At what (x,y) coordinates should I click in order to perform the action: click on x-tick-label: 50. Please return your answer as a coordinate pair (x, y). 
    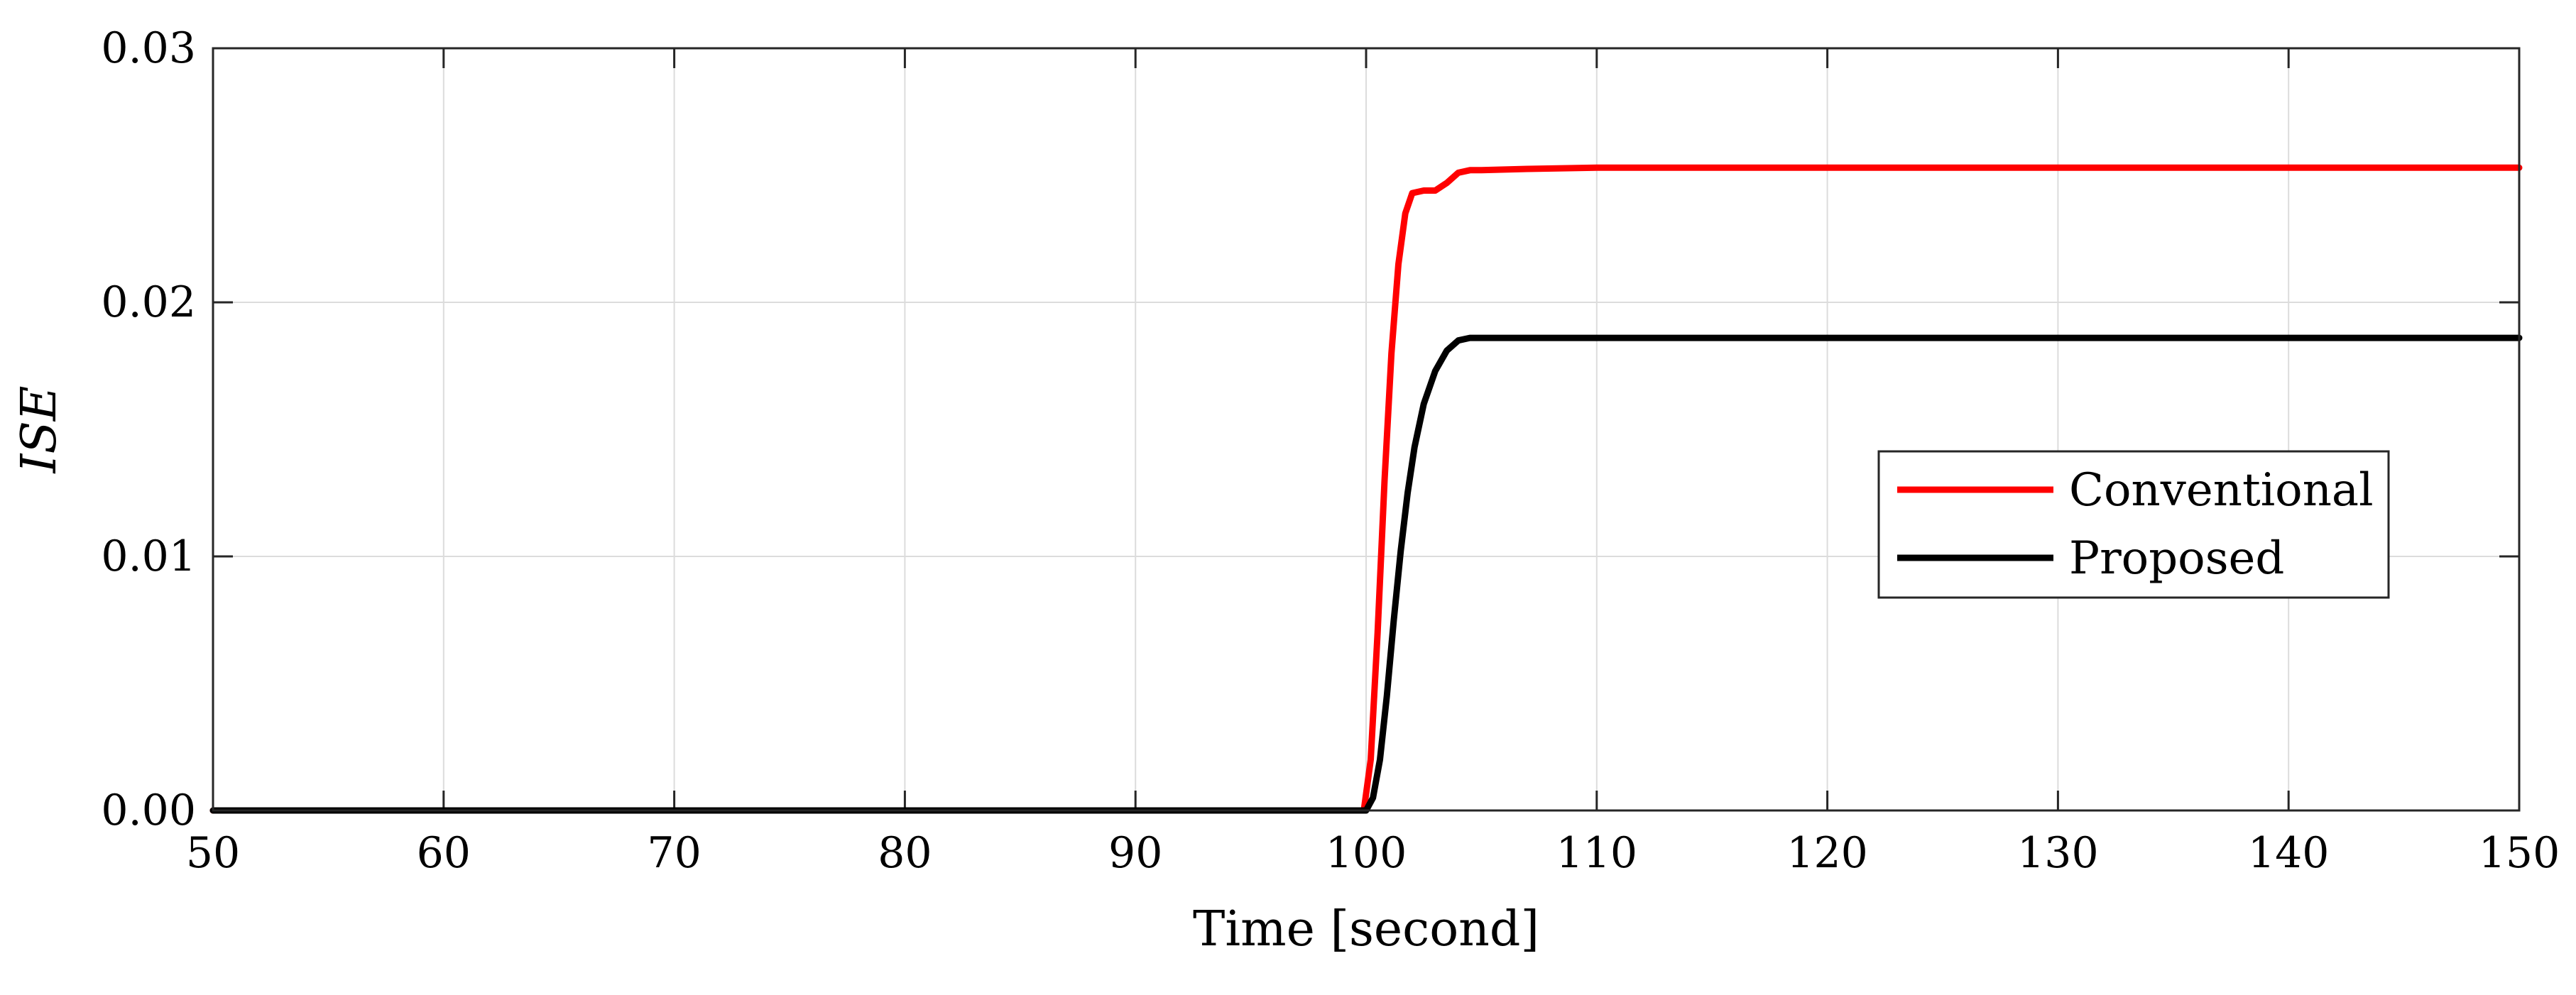
    Looking at the image, I should click on (213, 853).